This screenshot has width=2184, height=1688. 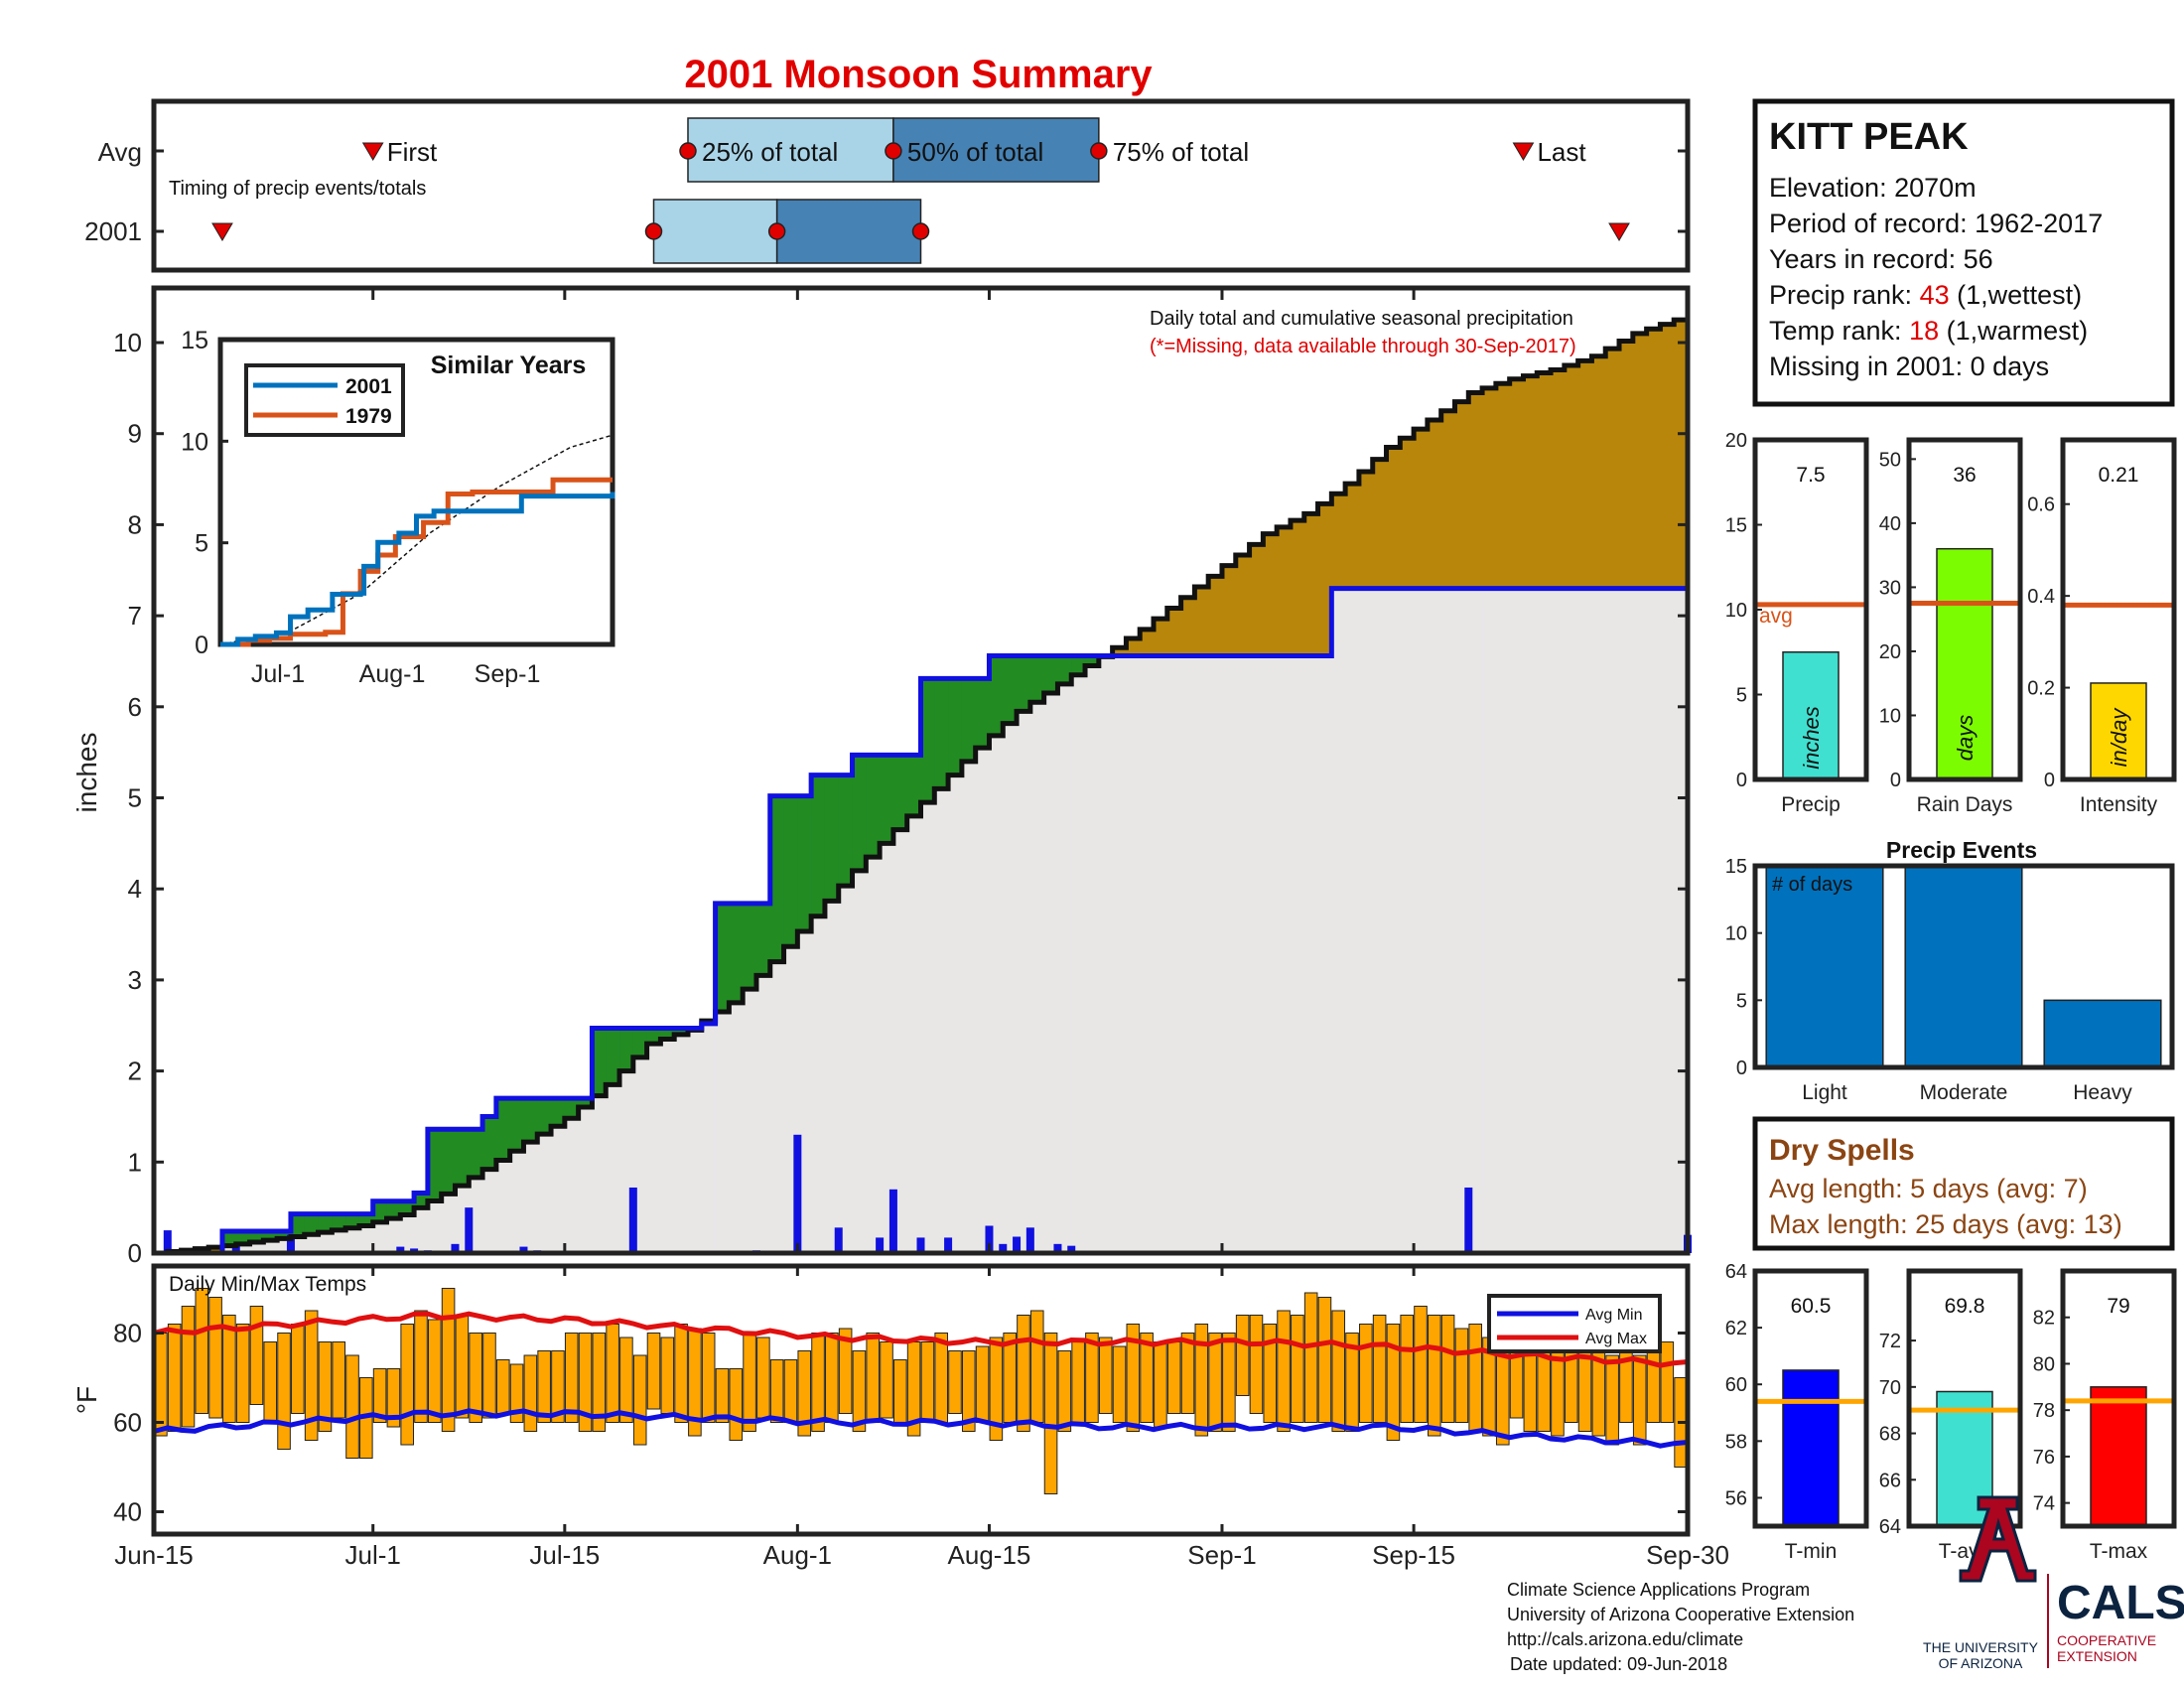 I want to click on precip-y-tick-label: 10, so click(x=127, y=342).